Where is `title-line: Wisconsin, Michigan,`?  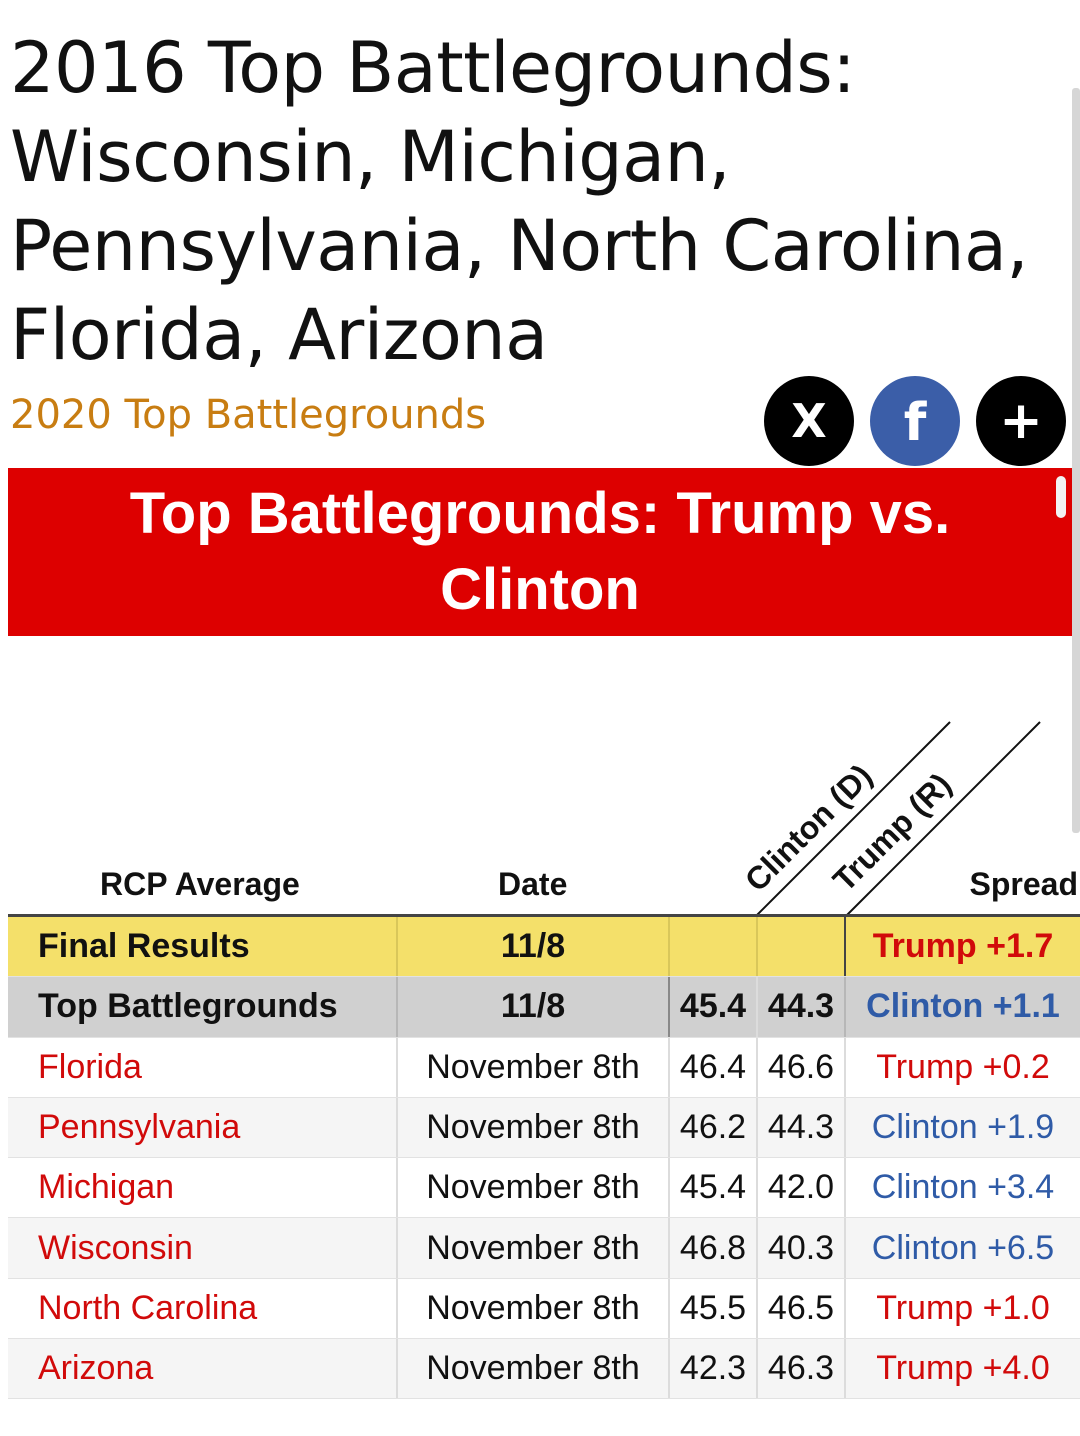 title-line: Wisconsin, Michigan, is located at coordinates (370, 157).